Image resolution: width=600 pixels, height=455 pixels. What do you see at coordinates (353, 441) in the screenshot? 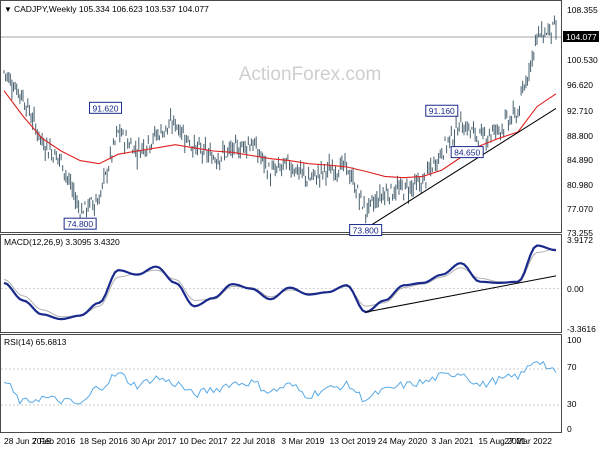
I see `x-axis-label: 13 Oct 2019` at bounding box center [353, 441].